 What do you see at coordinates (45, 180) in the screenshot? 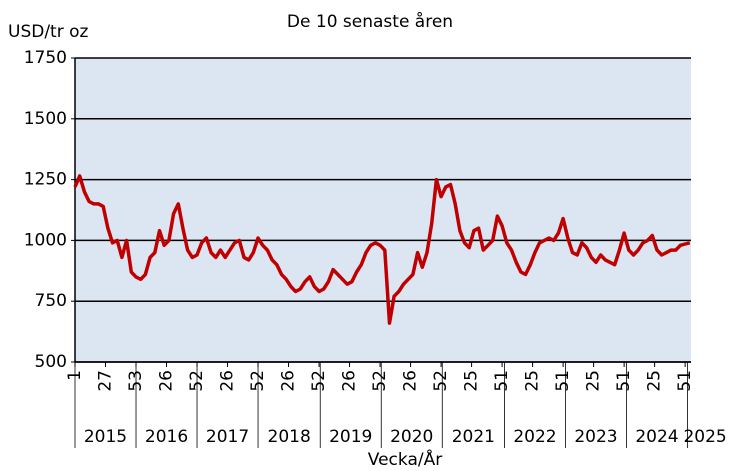
I see `y-tick-label: 1250` at bounding box center [45, 180].